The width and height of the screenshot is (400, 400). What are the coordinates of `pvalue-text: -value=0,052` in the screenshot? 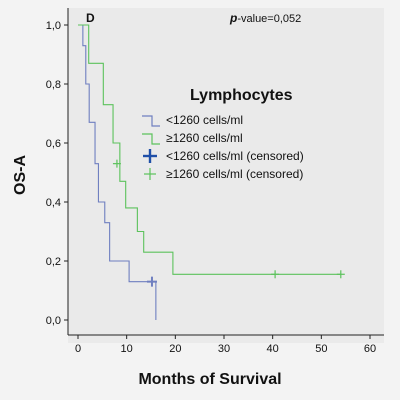 It's located at (269, 19).